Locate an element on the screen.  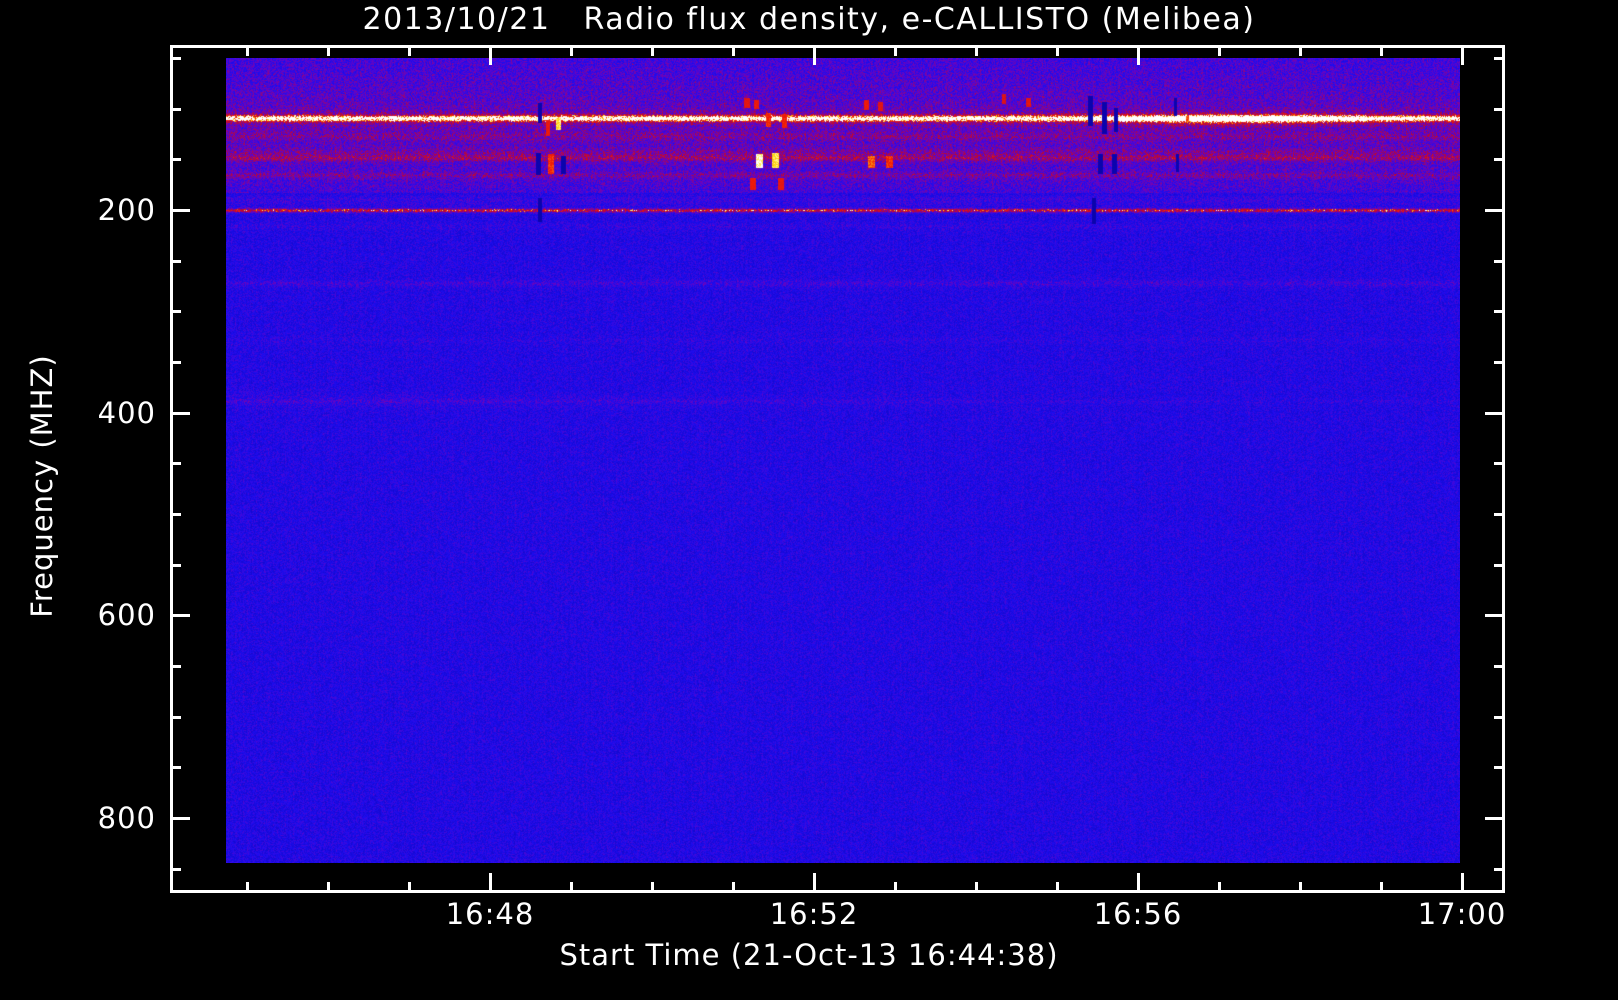
y-tick-label-200: 200 is located at coordinates (126, 210).